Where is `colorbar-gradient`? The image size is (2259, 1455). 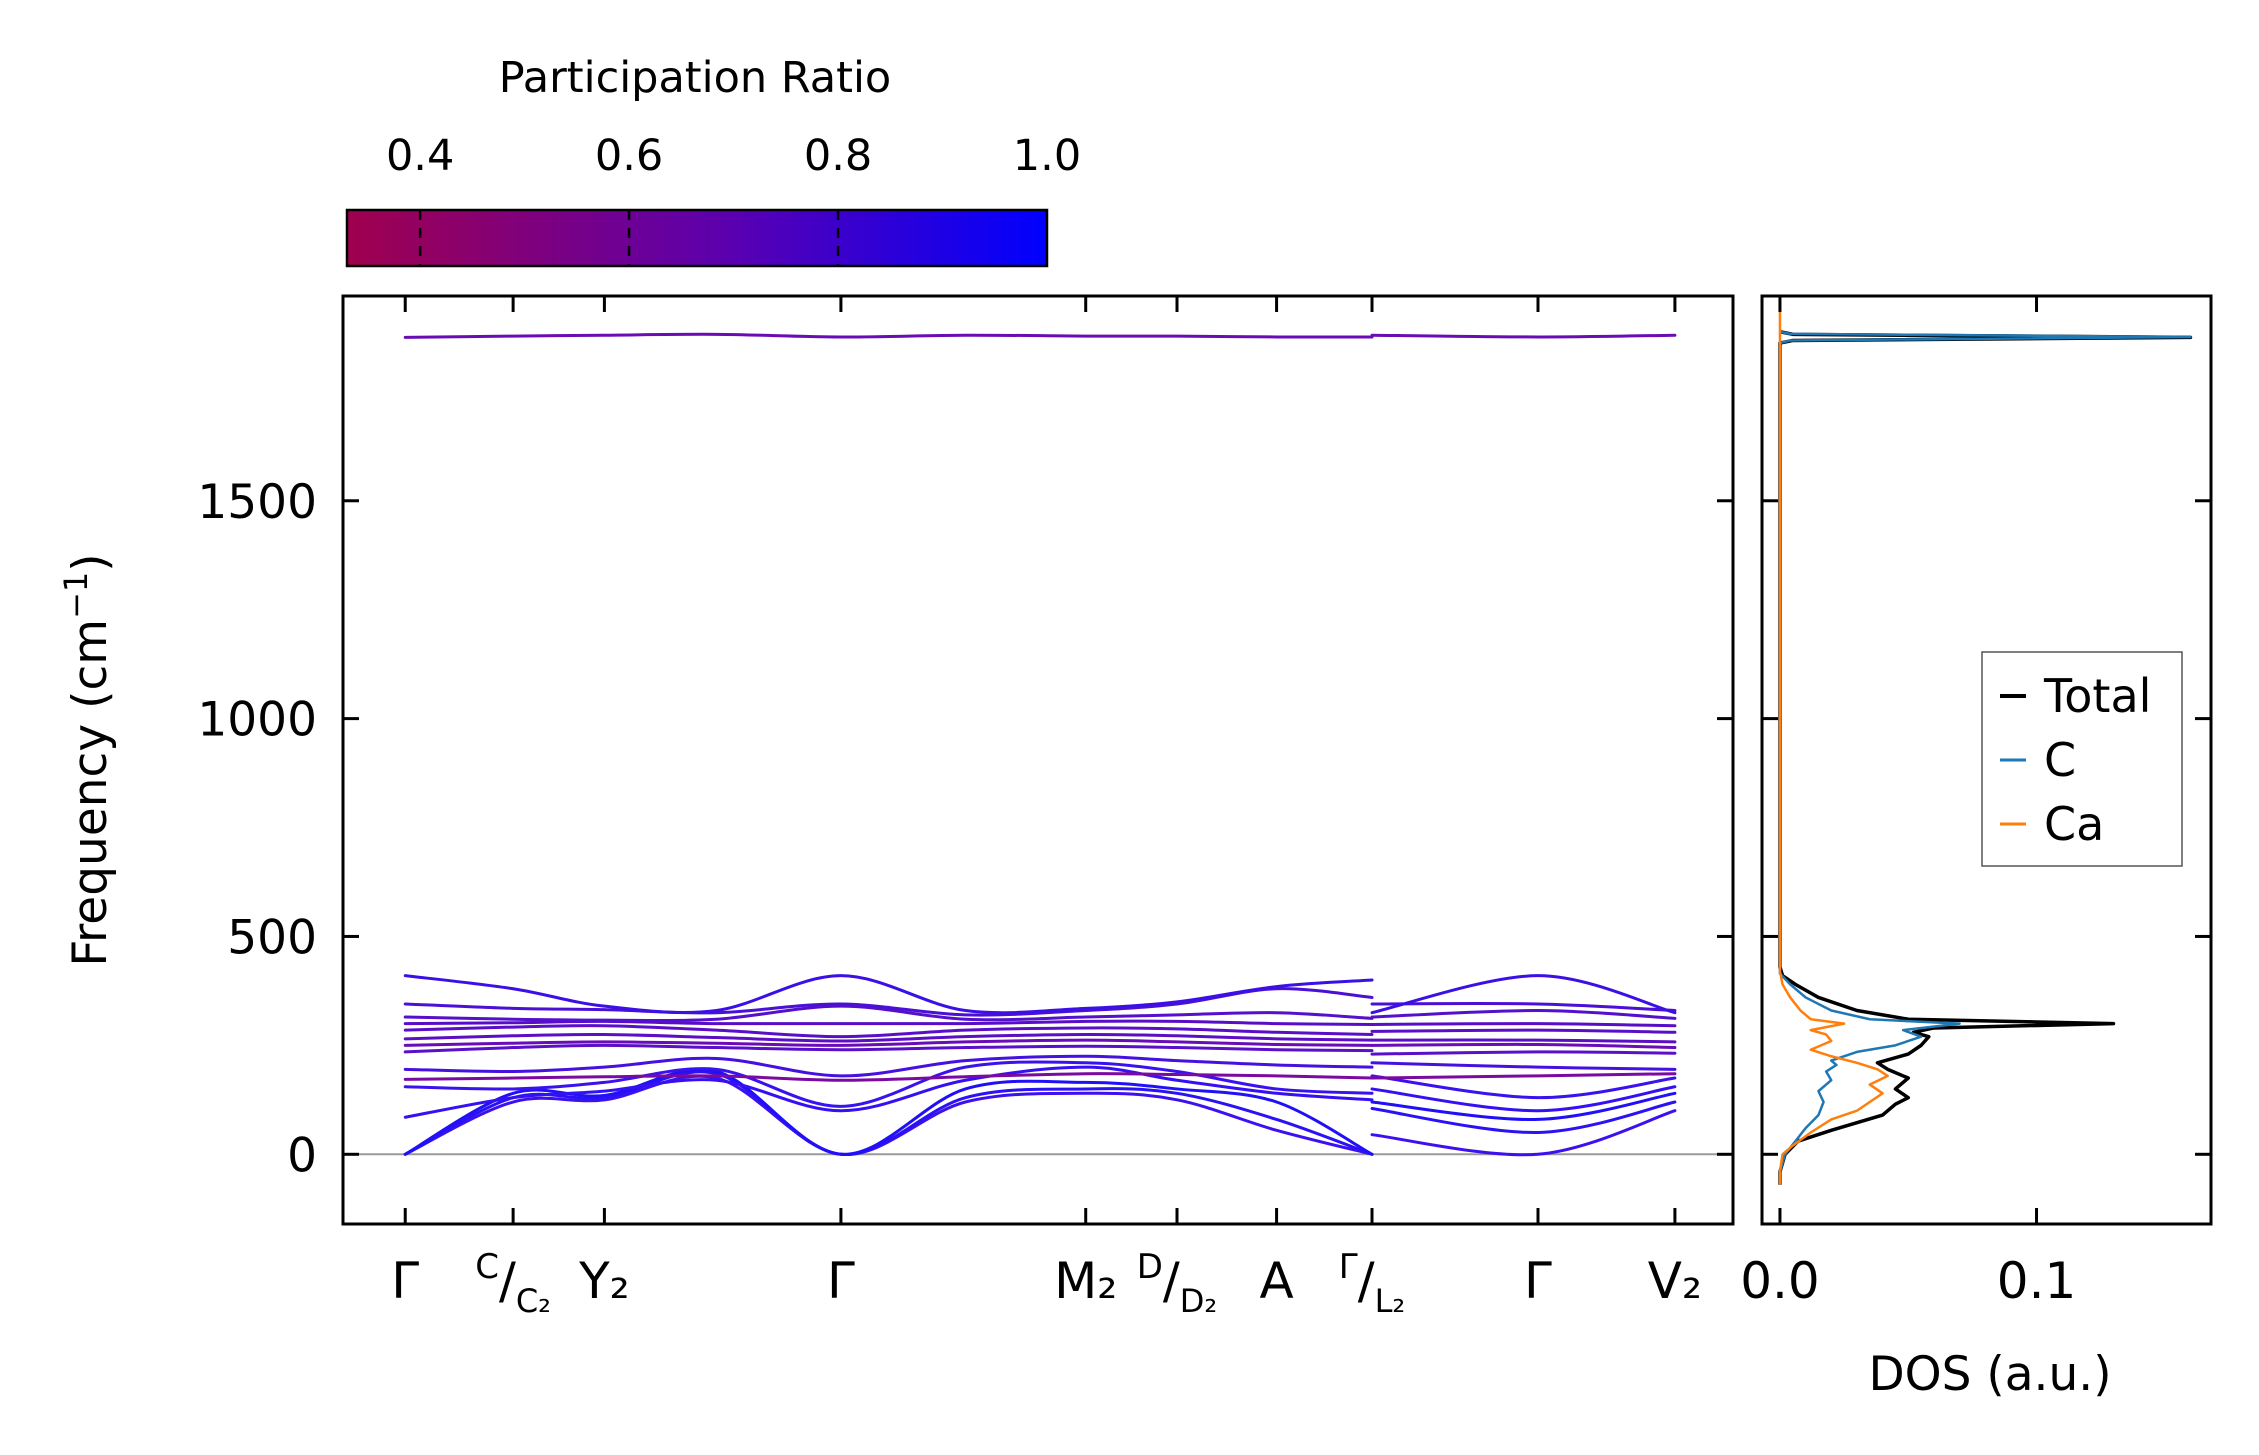
colorbar-gradient is located at coordinates (697, 238).